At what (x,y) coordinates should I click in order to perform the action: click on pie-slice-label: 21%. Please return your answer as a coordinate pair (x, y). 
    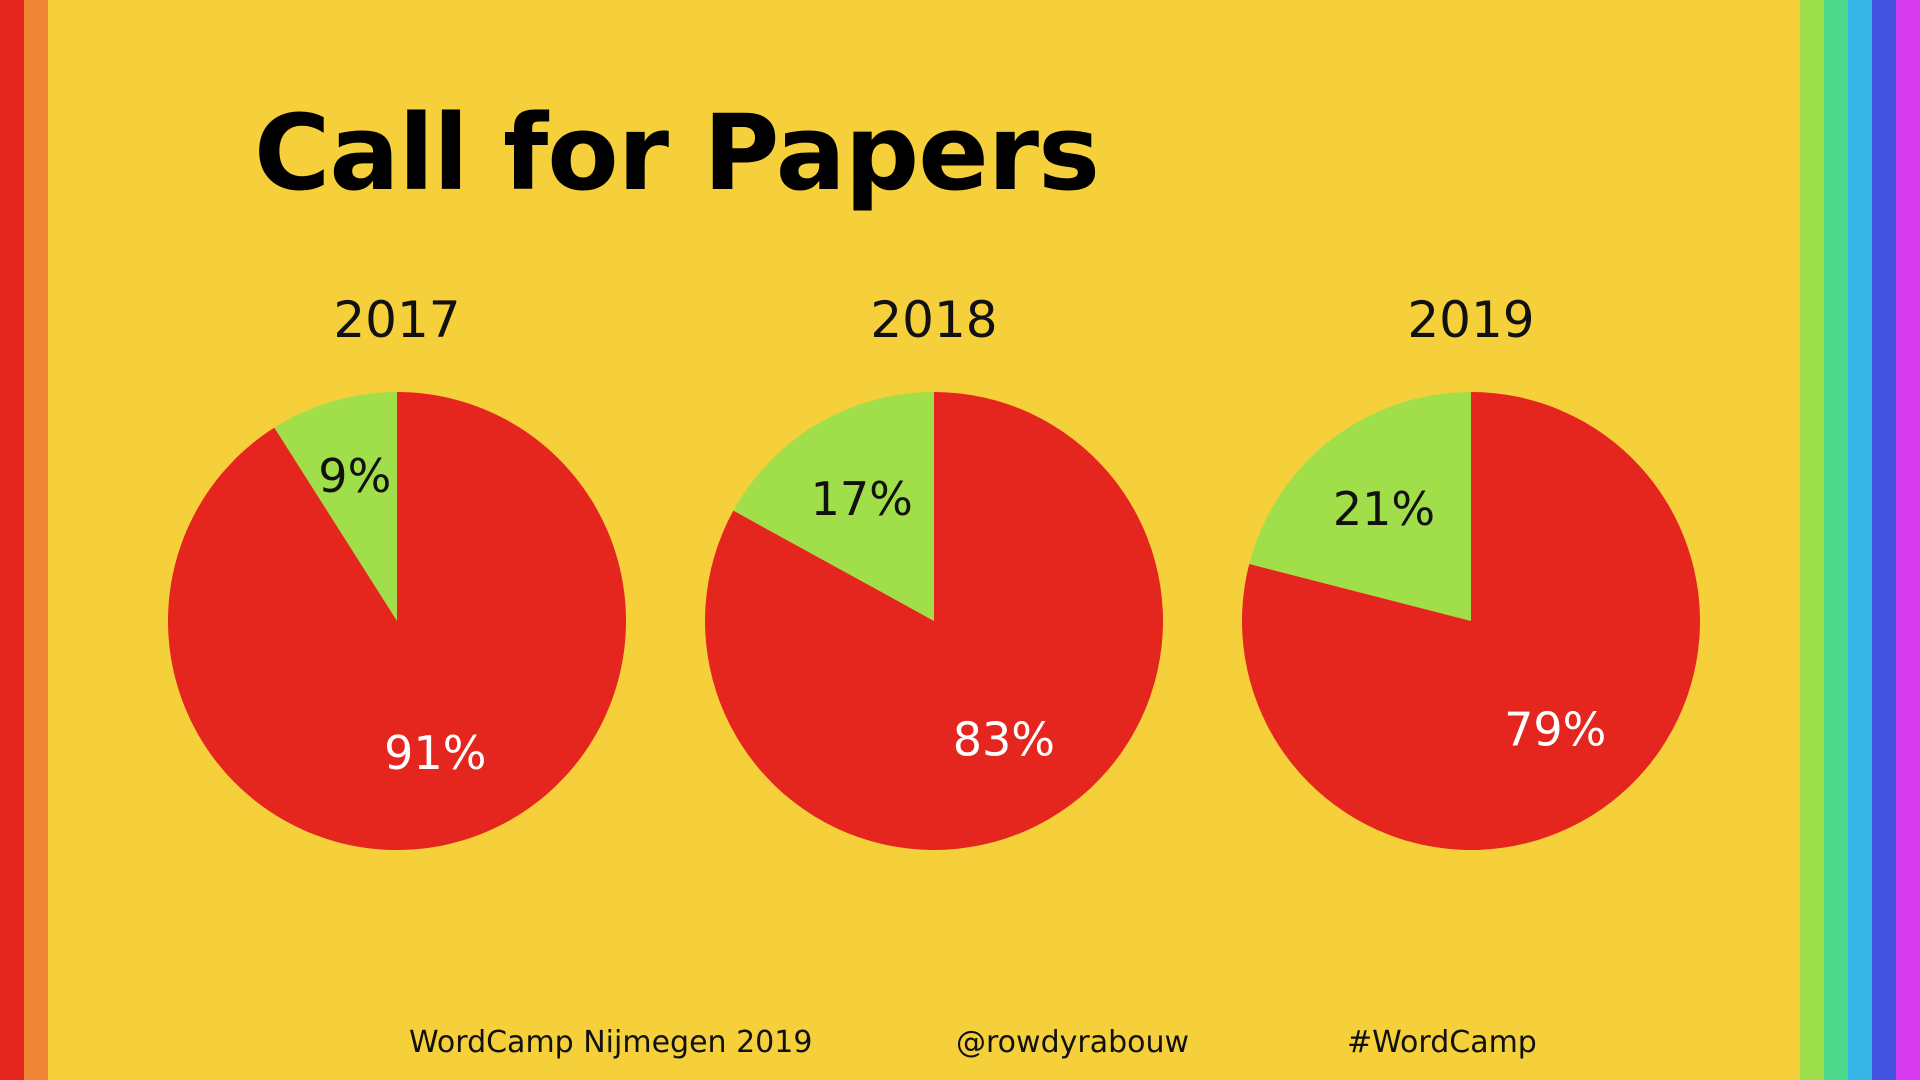
    Looking at the image, I should click on (1384, 509).